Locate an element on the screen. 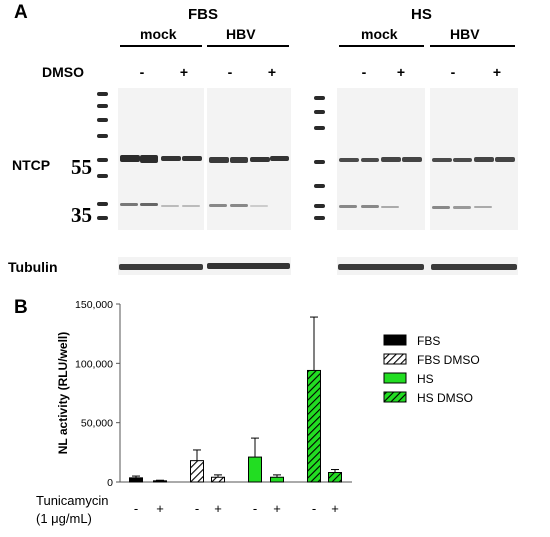 The height and width of the screenshot is (537, 550). panel-a-letter: A is located at coordinates (21, 12).